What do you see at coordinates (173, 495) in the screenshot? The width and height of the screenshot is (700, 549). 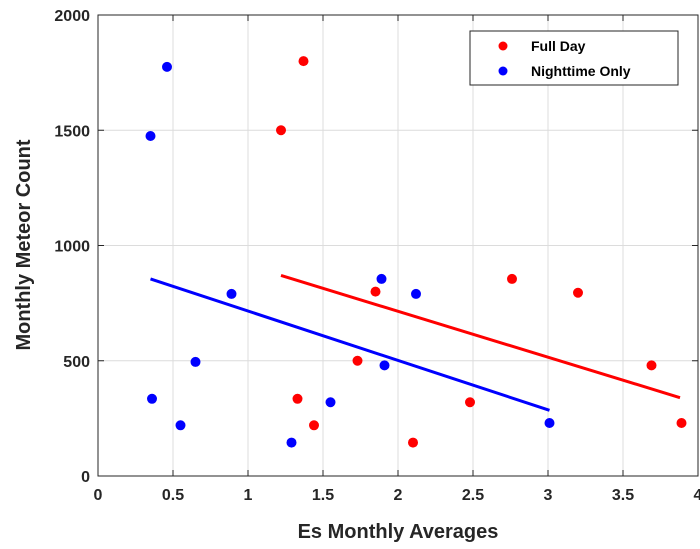 I see `x-tick-label: 0.5` at bounding box center [173, 495].